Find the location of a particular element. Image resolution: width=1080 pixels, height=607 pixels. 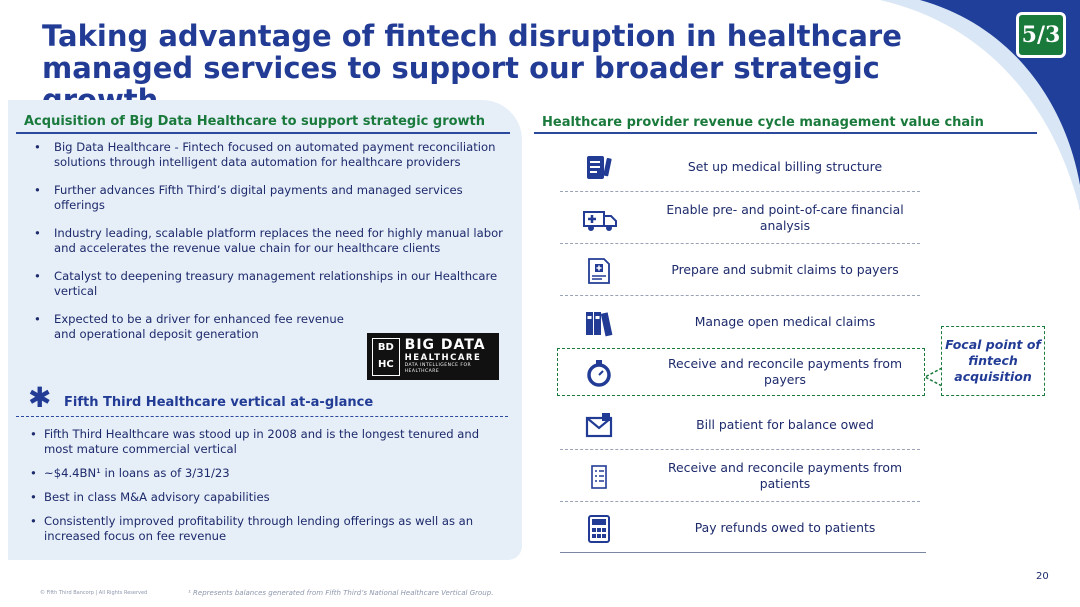

value-chain-step: Prepare and submit claims to payers is located at coordinates (742, 270).